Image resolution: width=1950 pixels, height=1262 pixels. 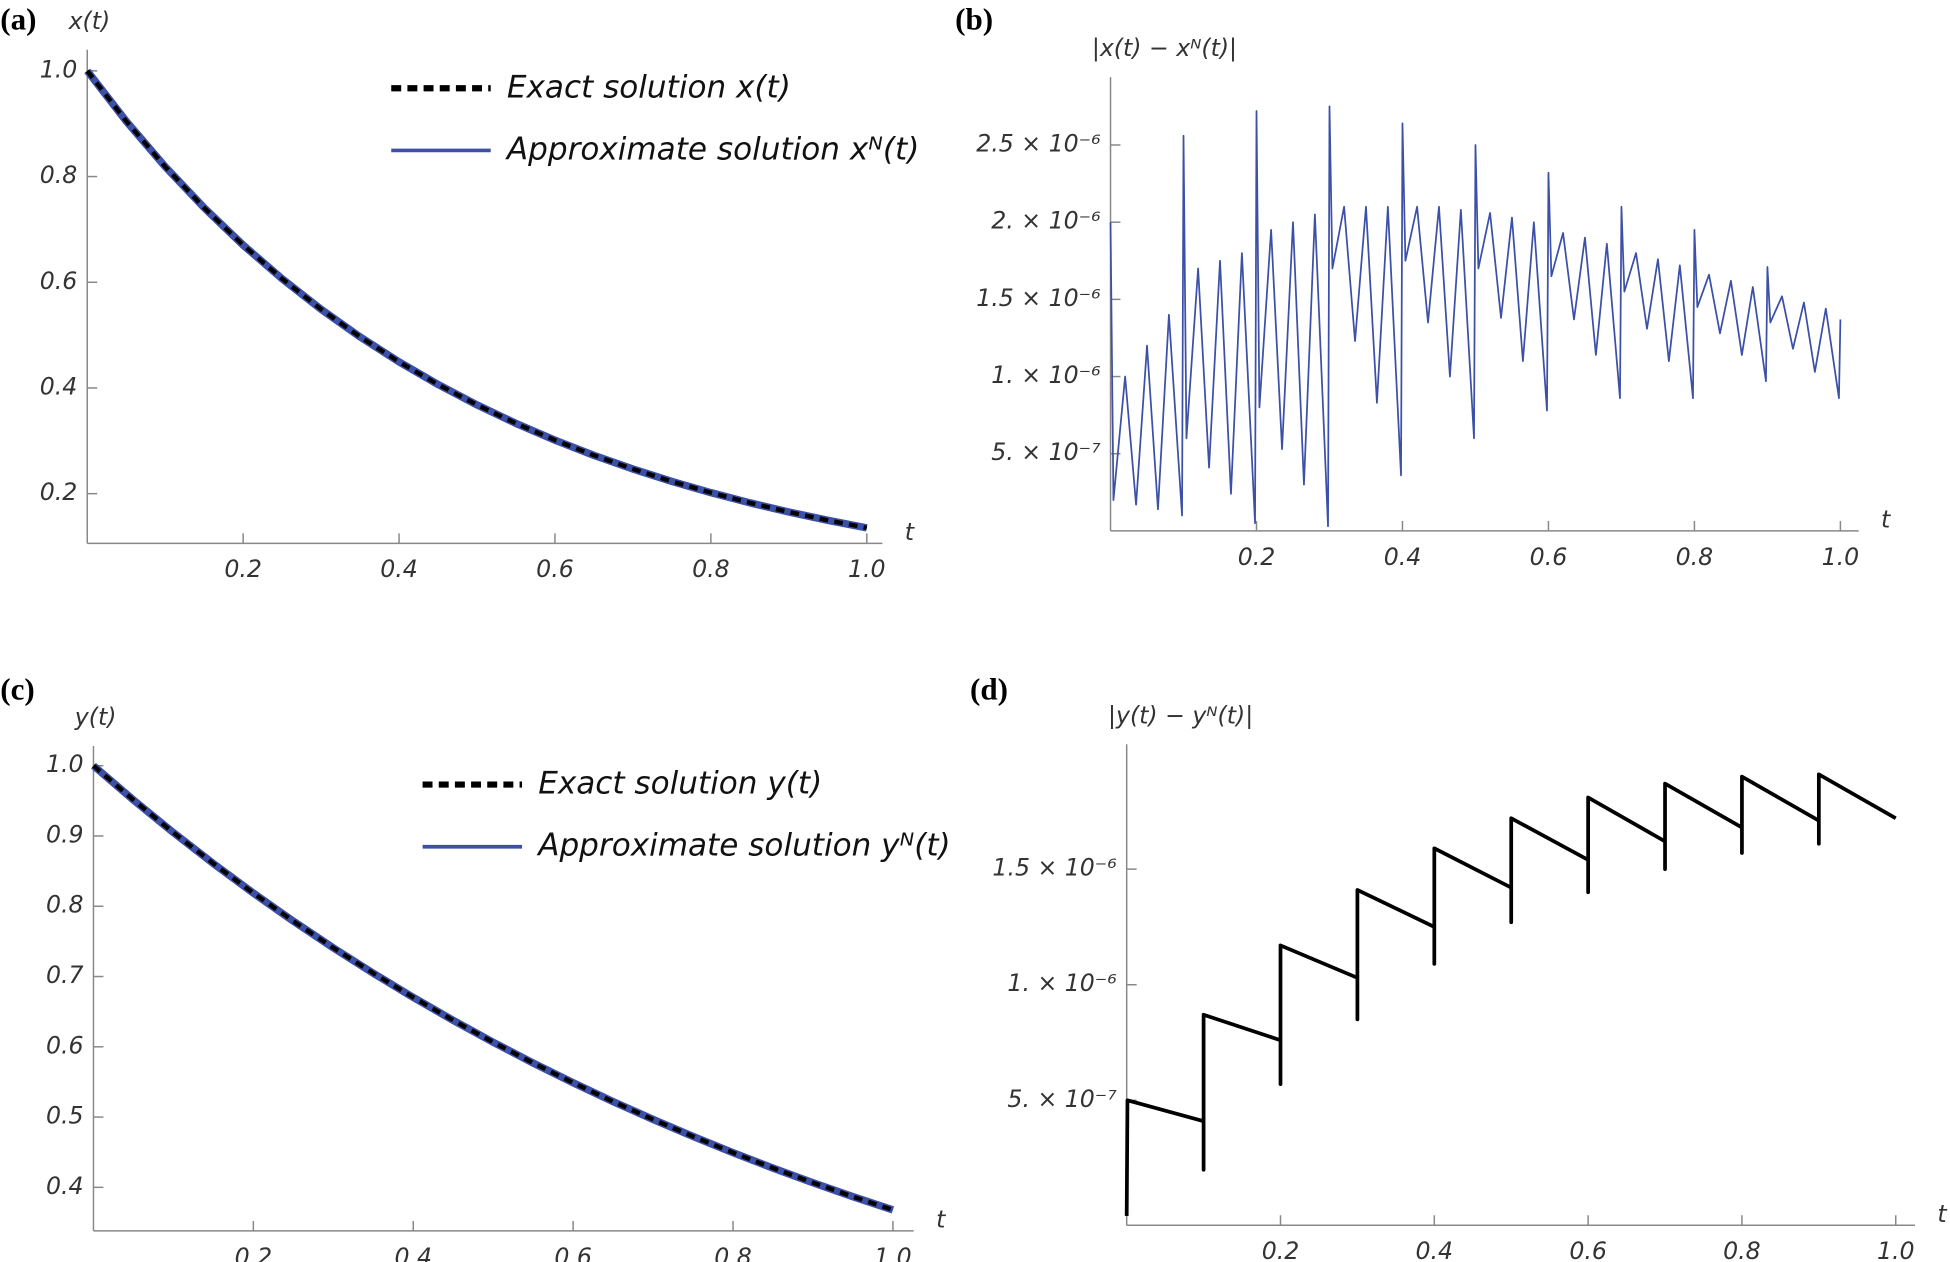 I want to click on y-tick-label: 2.5 × 10⁻⁶, so click(x=1038, y=144).